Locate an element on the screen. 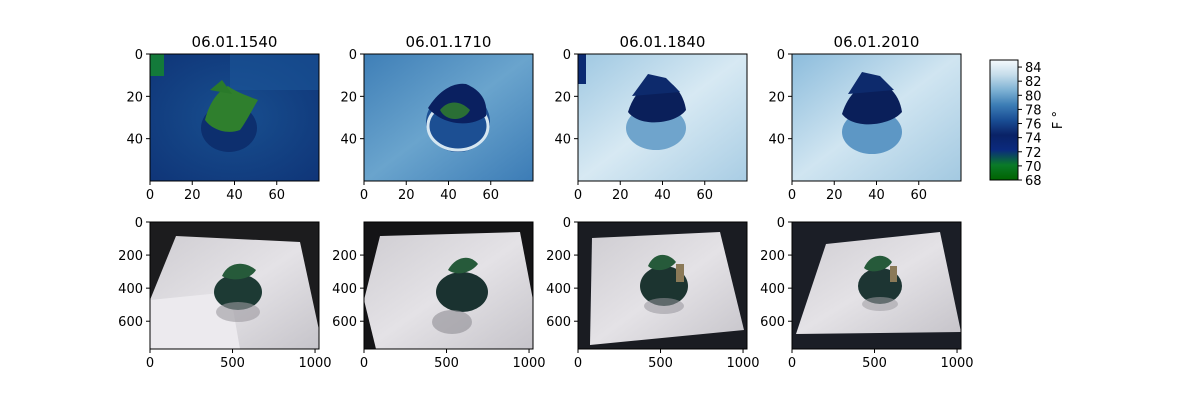  panel-title: 06.01.1540 is located at coordinates (235, 42).